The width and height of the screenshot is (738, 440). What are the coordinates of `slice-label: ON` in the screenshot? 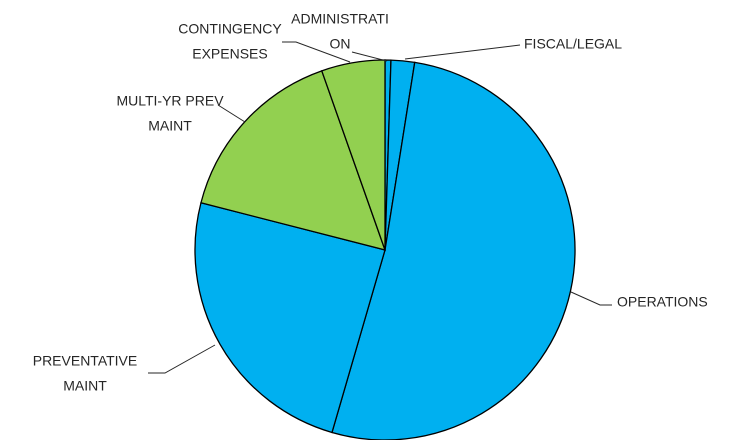 It's located at (340, 44).